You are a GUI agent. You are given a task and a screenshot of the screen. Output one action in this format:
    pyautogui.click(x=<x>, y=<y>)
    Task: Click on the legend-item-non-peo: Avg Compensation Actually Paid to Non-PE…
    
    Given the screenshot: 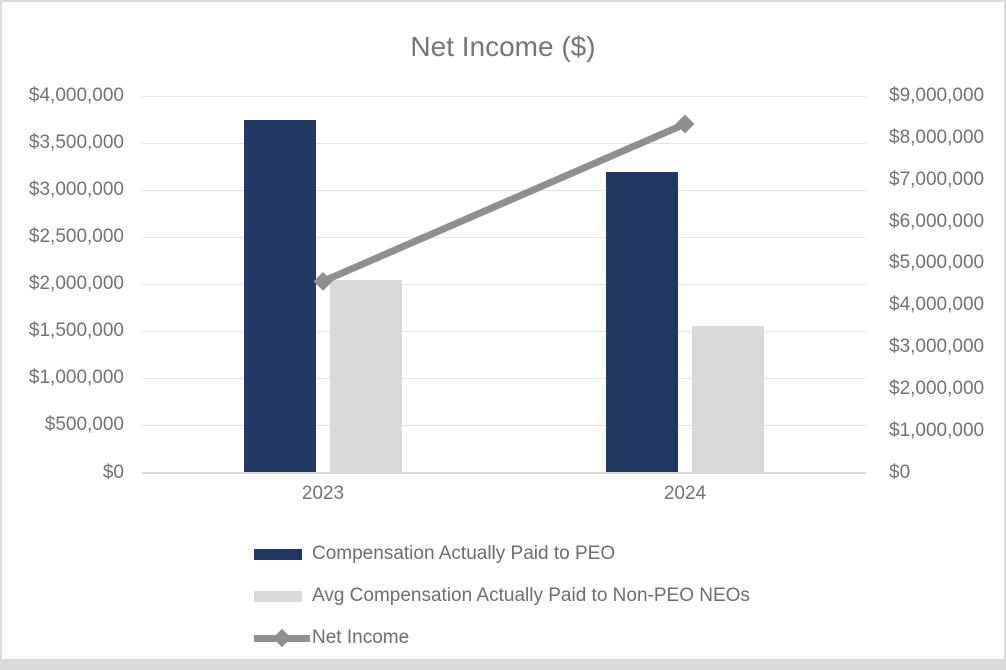 What is the action you would take?
    pyautogui.click(x=502, y=596)
    